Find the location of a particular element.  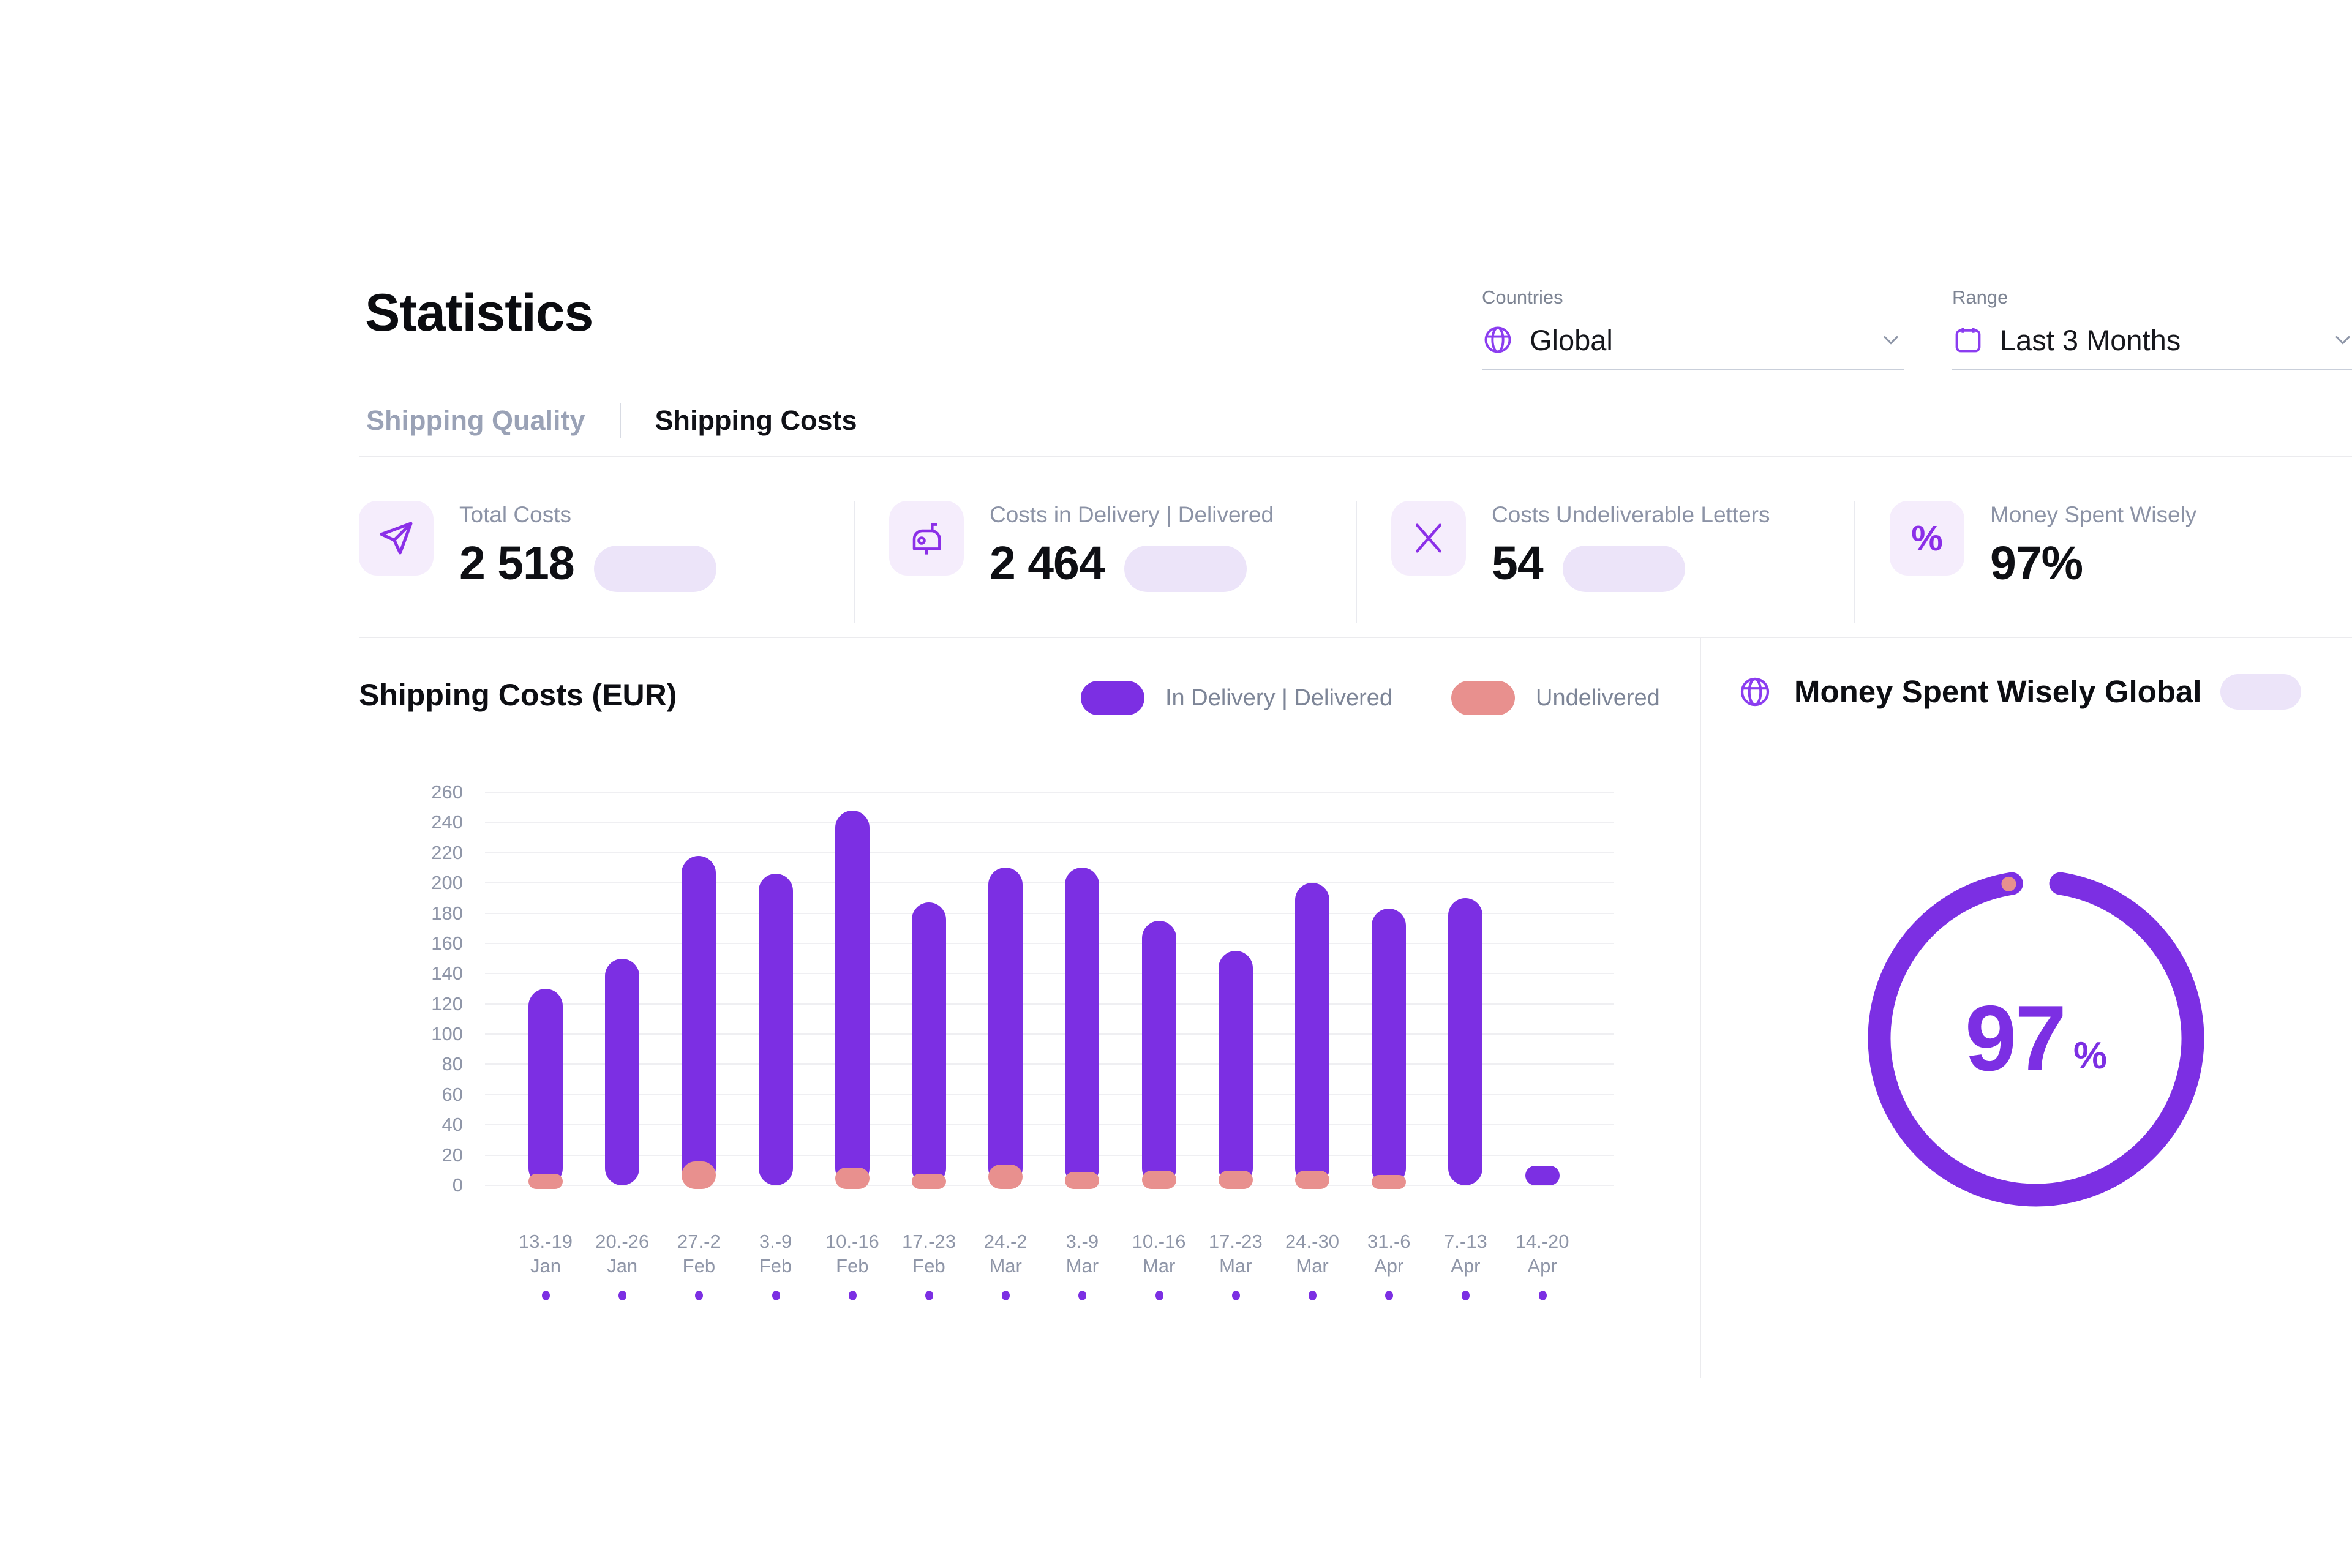

donut-percent-sign: % is located at coordinates (2090, 1055).